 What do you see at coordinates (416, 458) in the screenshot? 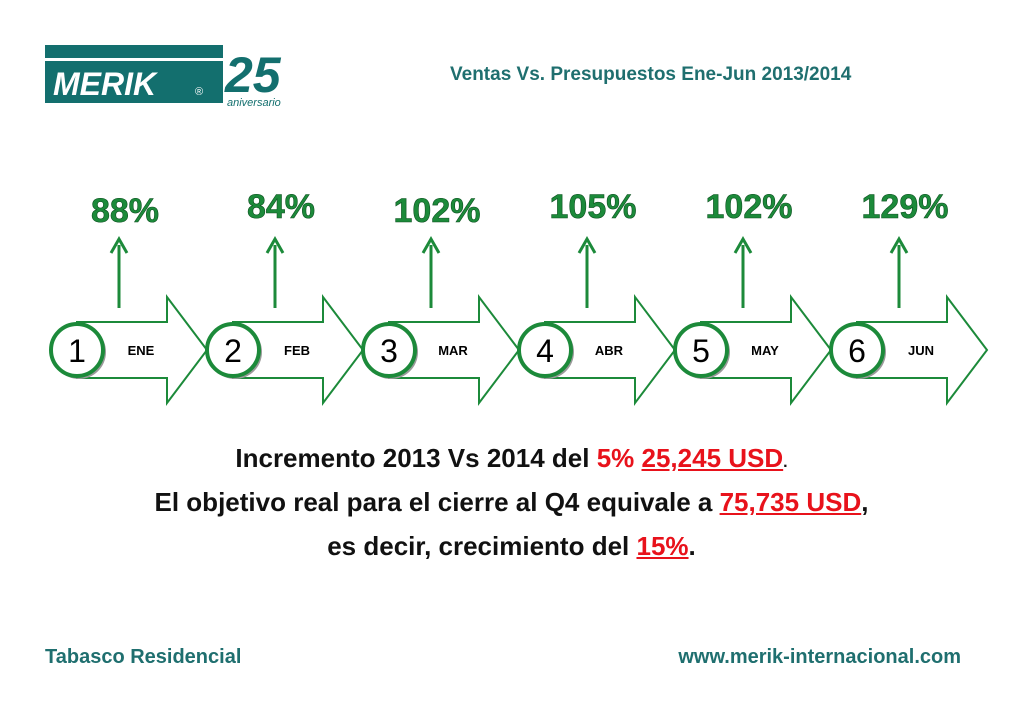
I see `summary-line1-text: Incremento 2013 Vs 2014 del` at bounding box center [416, 458].